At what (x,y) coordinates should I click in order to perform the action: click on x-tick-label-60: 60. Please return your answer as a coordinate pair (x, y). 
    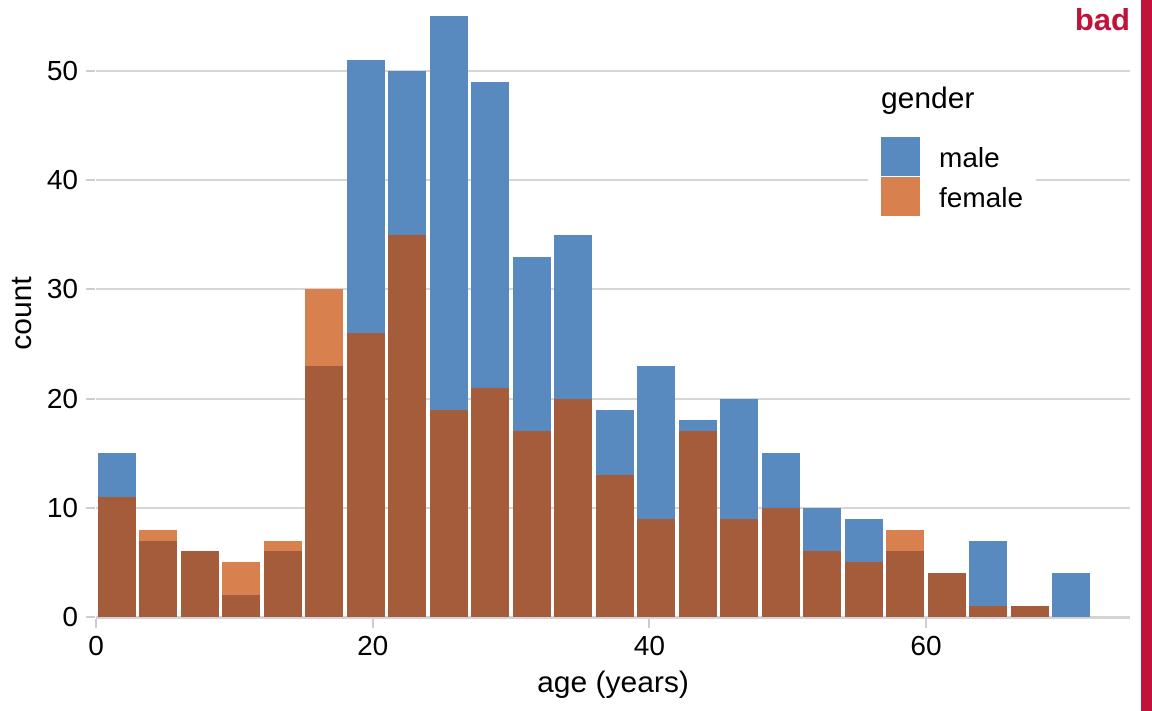
    Looking at the image, I should click on (926, 645).